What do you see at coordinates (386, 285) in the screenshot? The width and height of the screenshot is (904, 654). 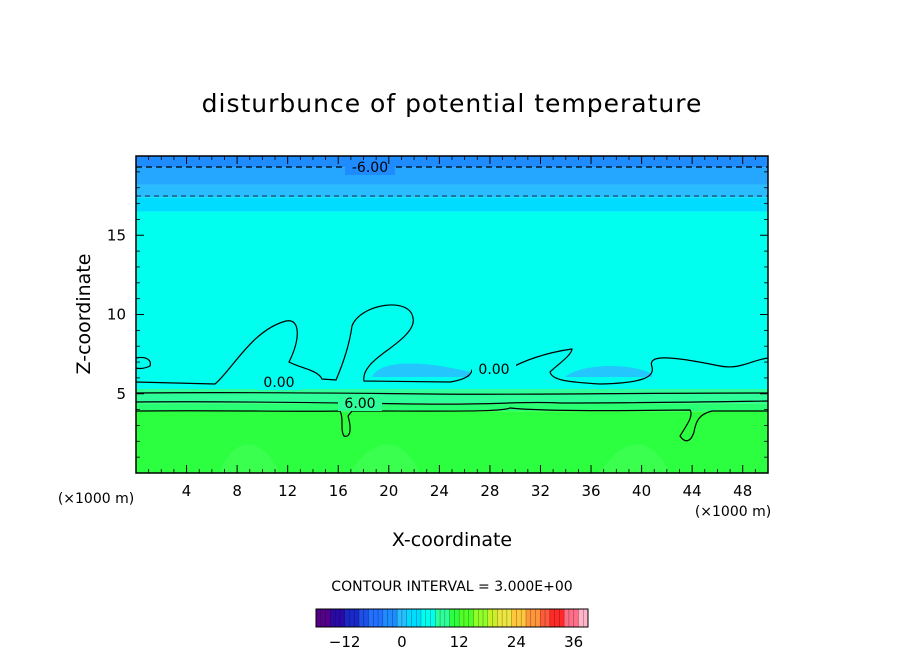 I see `contour-label-group: -6.00 0.00 0.00 6.00` at bounding box center [386, 285].